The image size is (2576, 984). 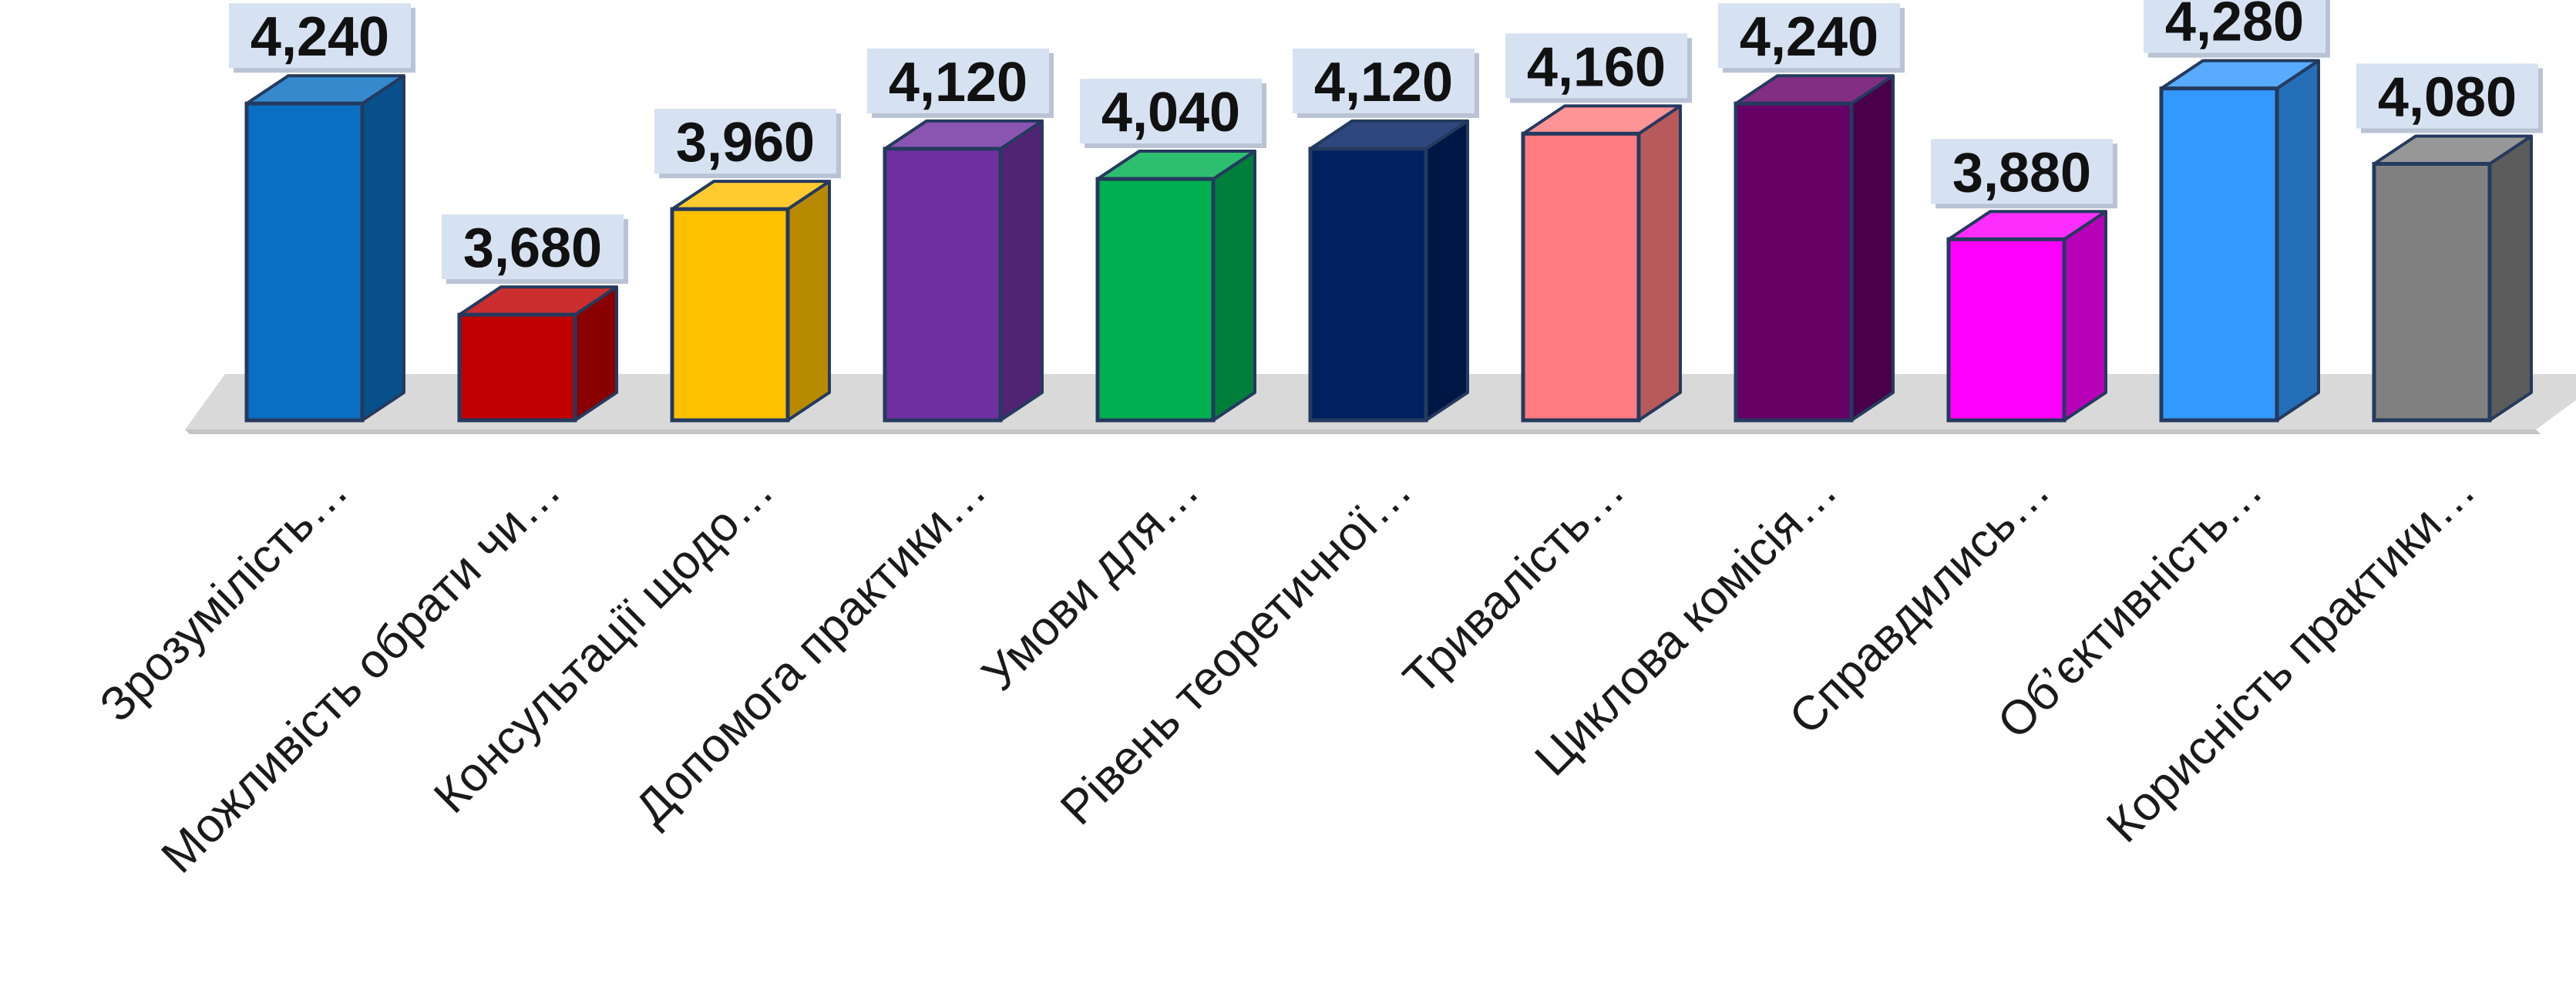 What do you see at coordinates (1363, 432) in the screenshot?
I see `floor-edge` at bounding box center [1363, 432].